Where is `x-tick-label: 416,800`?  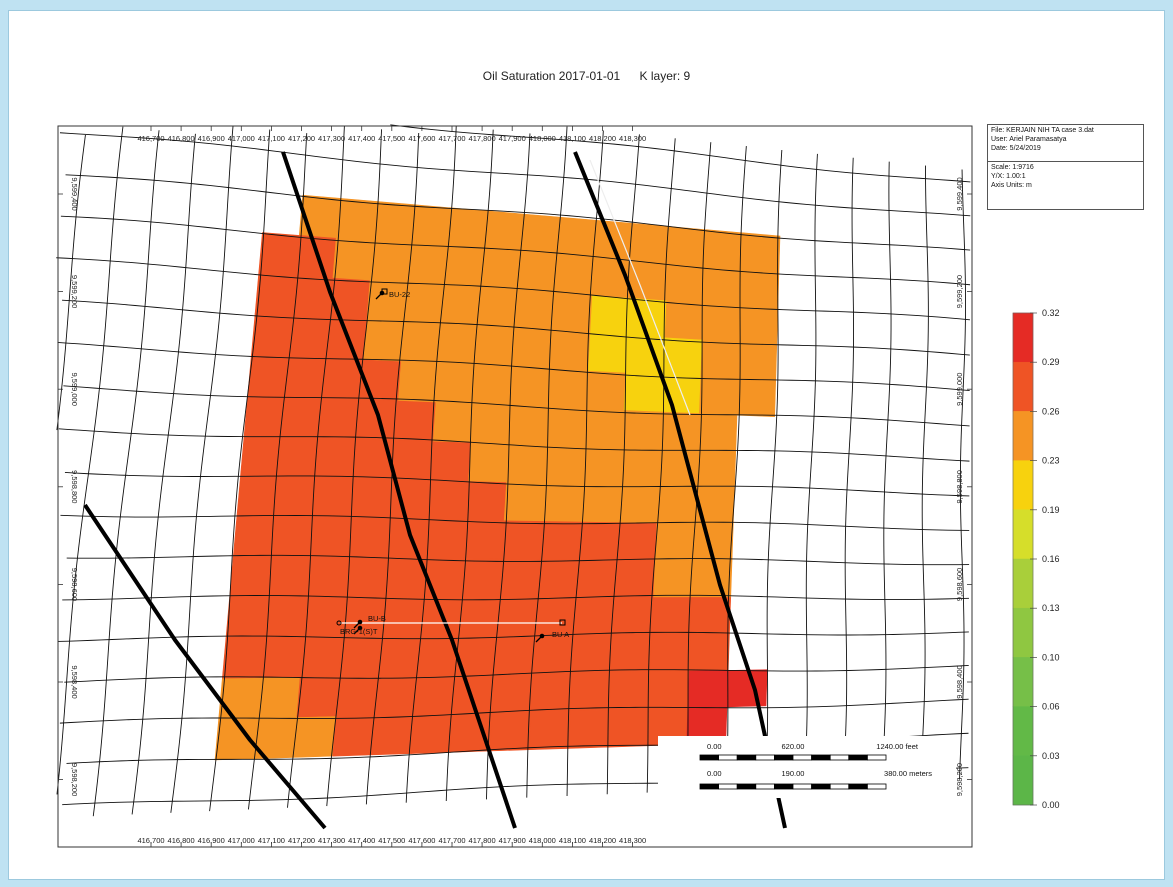 x-tick-label: 416,800 is located at coordinates (181, 138).